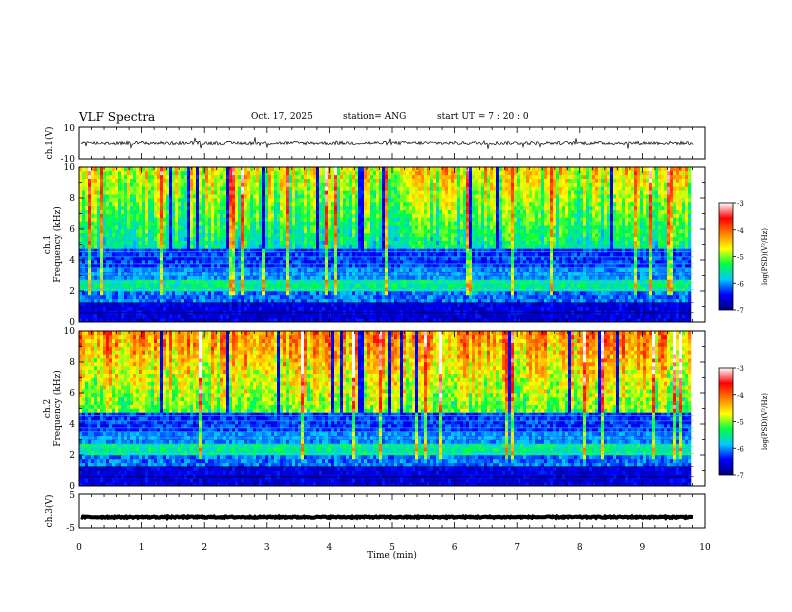 This screenshot has height=612, width=792. What do you see at coordinates (68, 160) in the screenshot?
I see `y-tick-label: -10` at bounding box center [68, 160].